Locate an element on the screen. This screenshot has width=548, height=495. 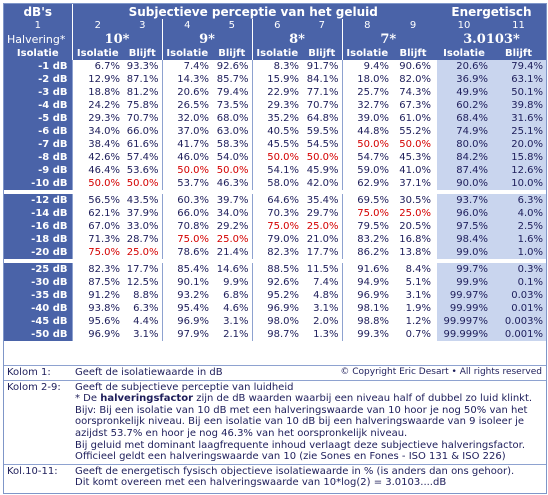
isolatie-cell: 95.2% is located at coordinates (276, 295).